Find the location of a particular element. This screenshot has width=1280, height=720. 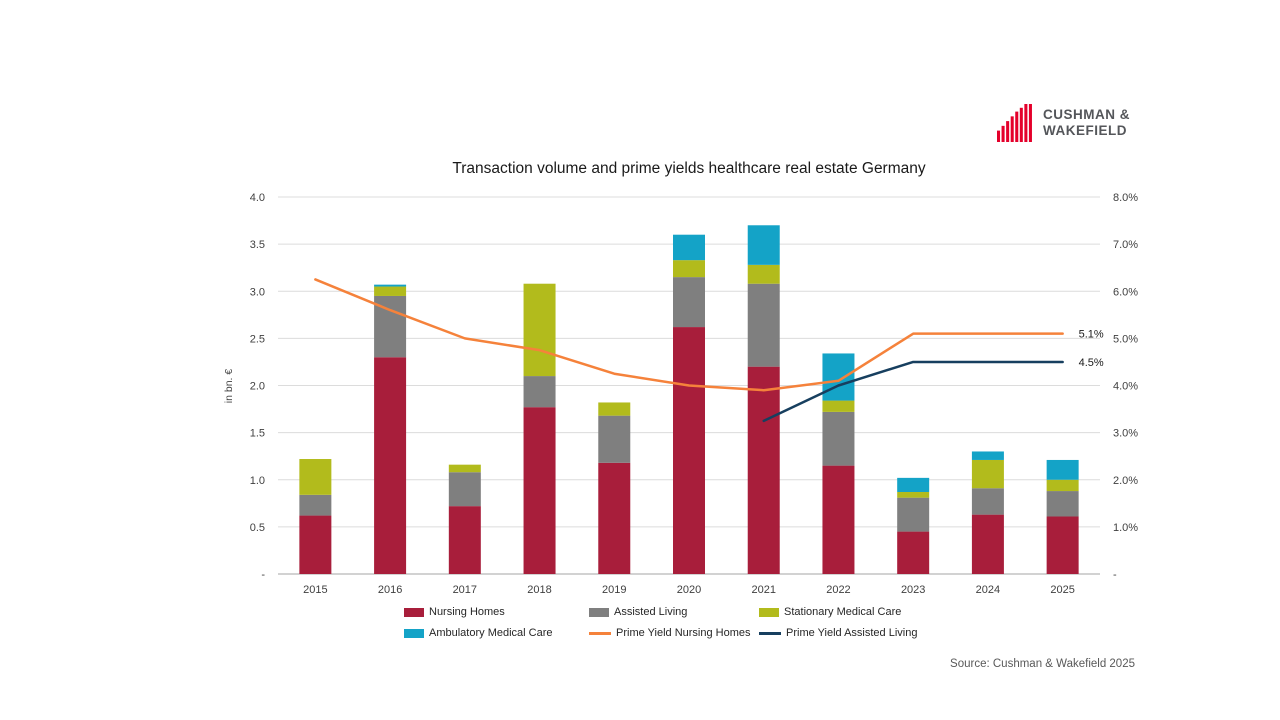

x-axis-label: 2020 is located at coordinates (689, 590).